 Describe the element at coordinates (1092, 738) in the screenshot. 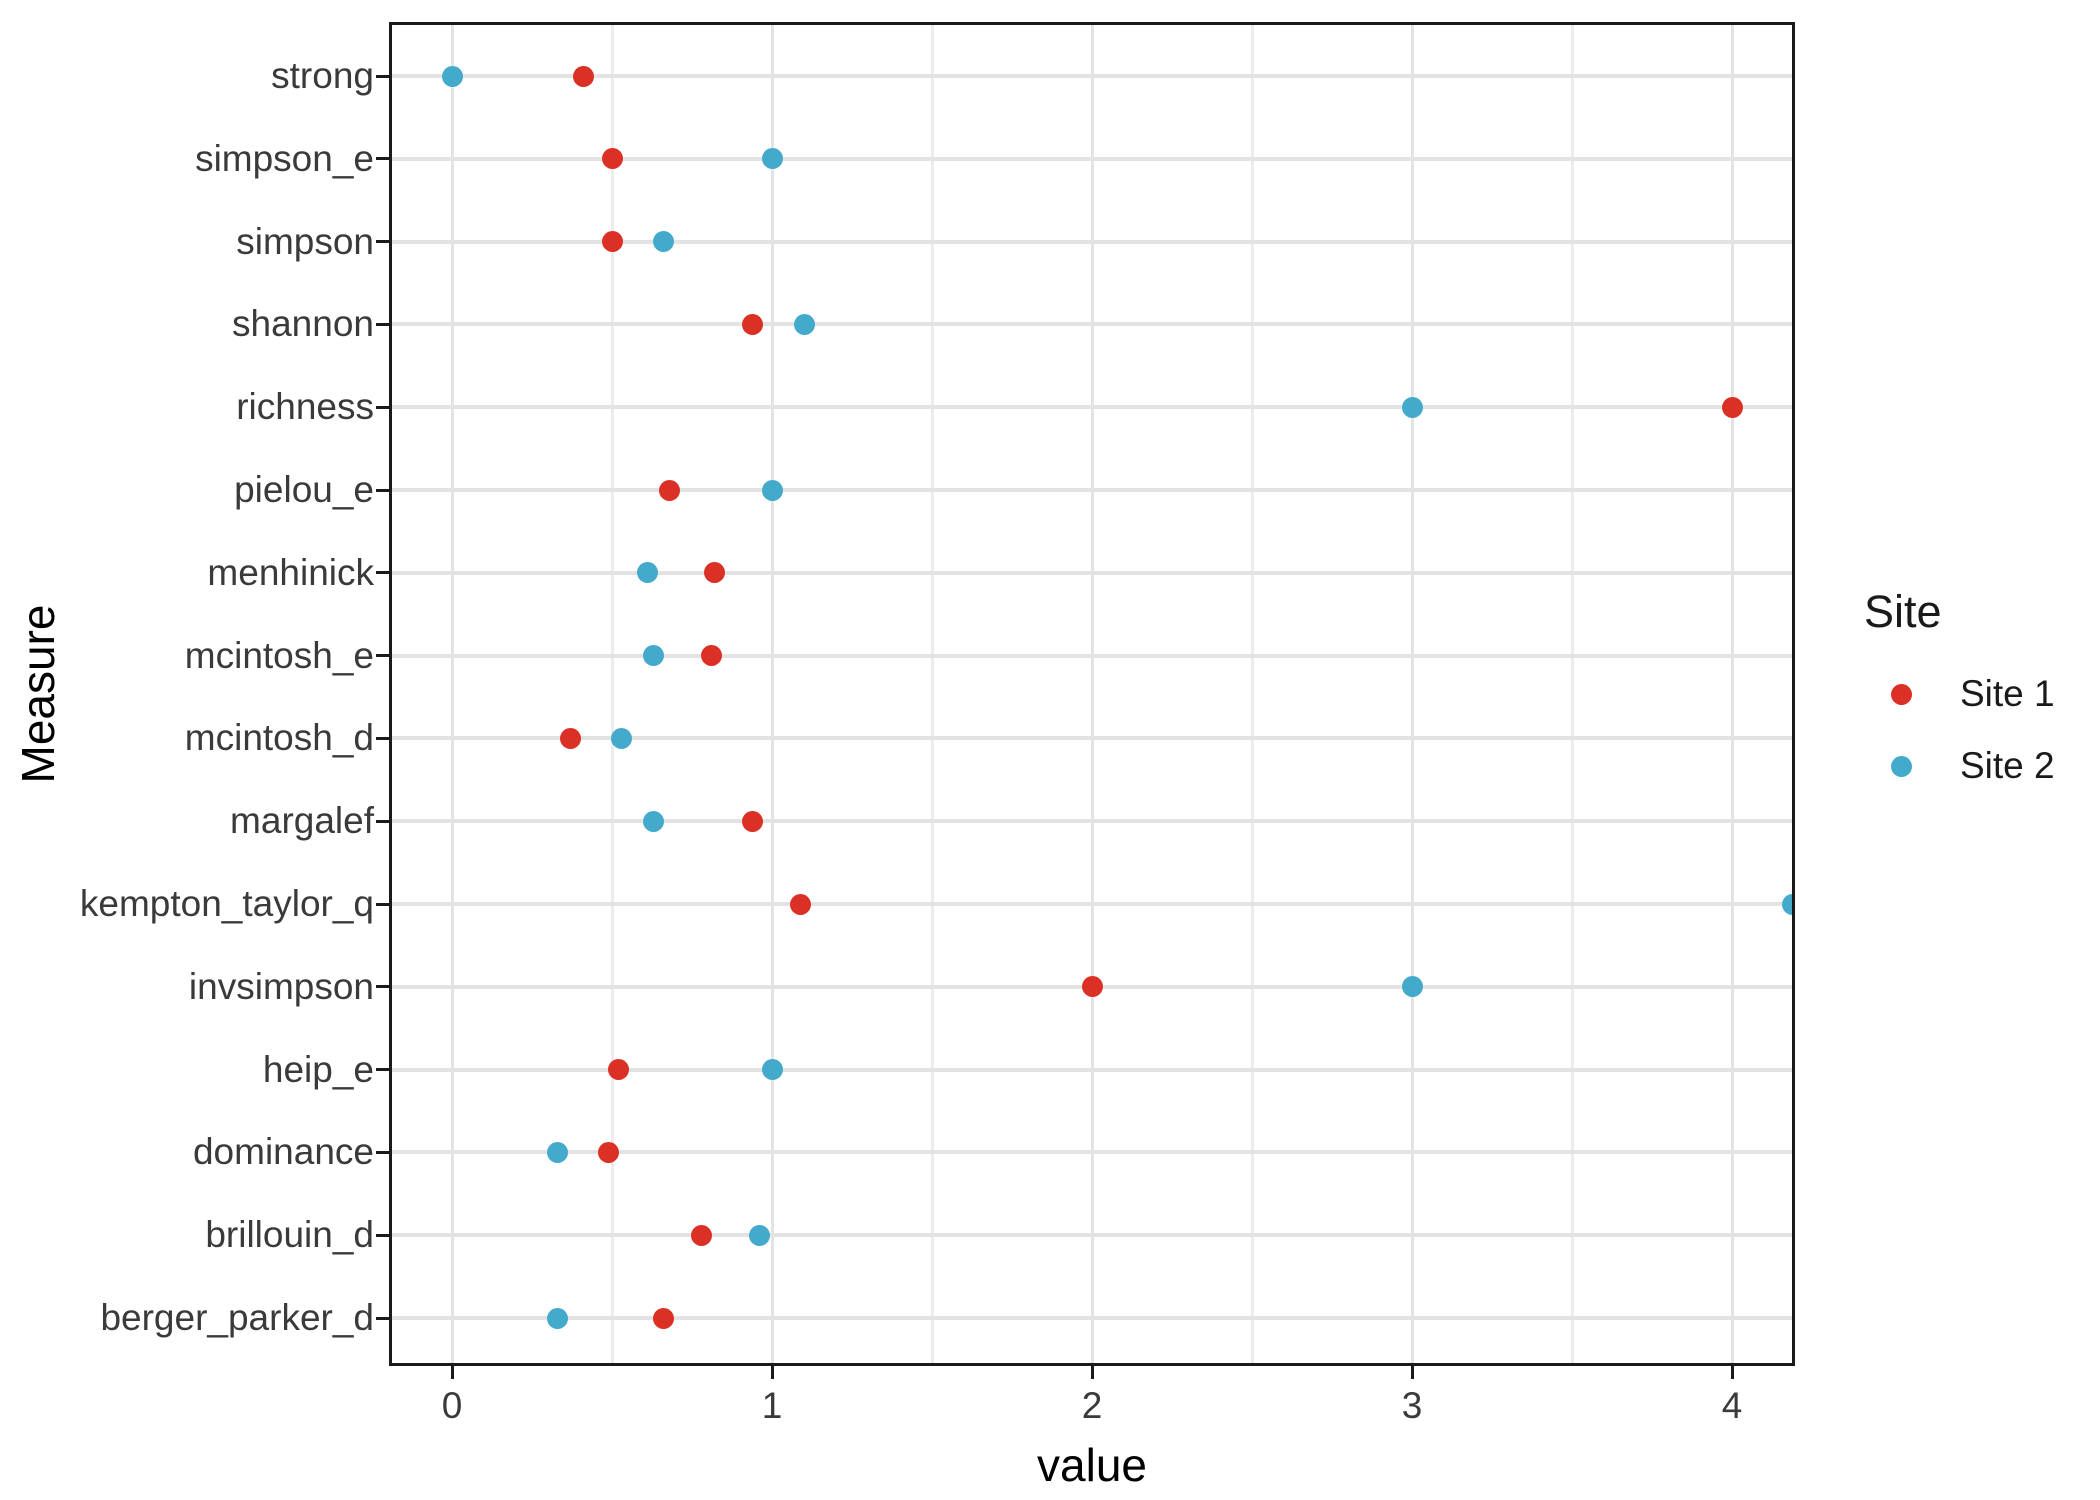

I see `gridline-row-mcintosh-d` at that location.